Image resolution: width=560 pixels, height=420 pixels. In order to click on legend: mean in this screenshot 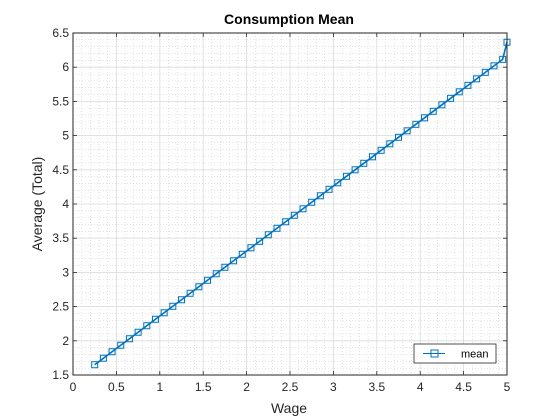, I will do `click(455, 353)`.